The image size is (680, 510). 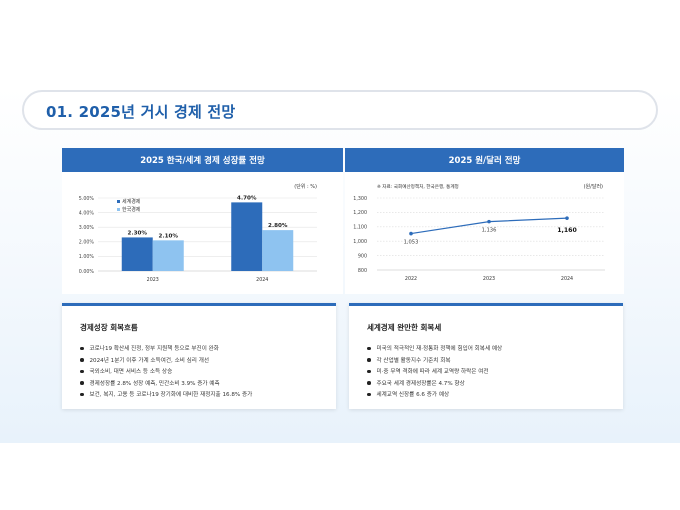 What do you see at coordinates (360, 213) in the screenshot?
I see `y-tick-label: 1,200` at bounding box center [360, 213].